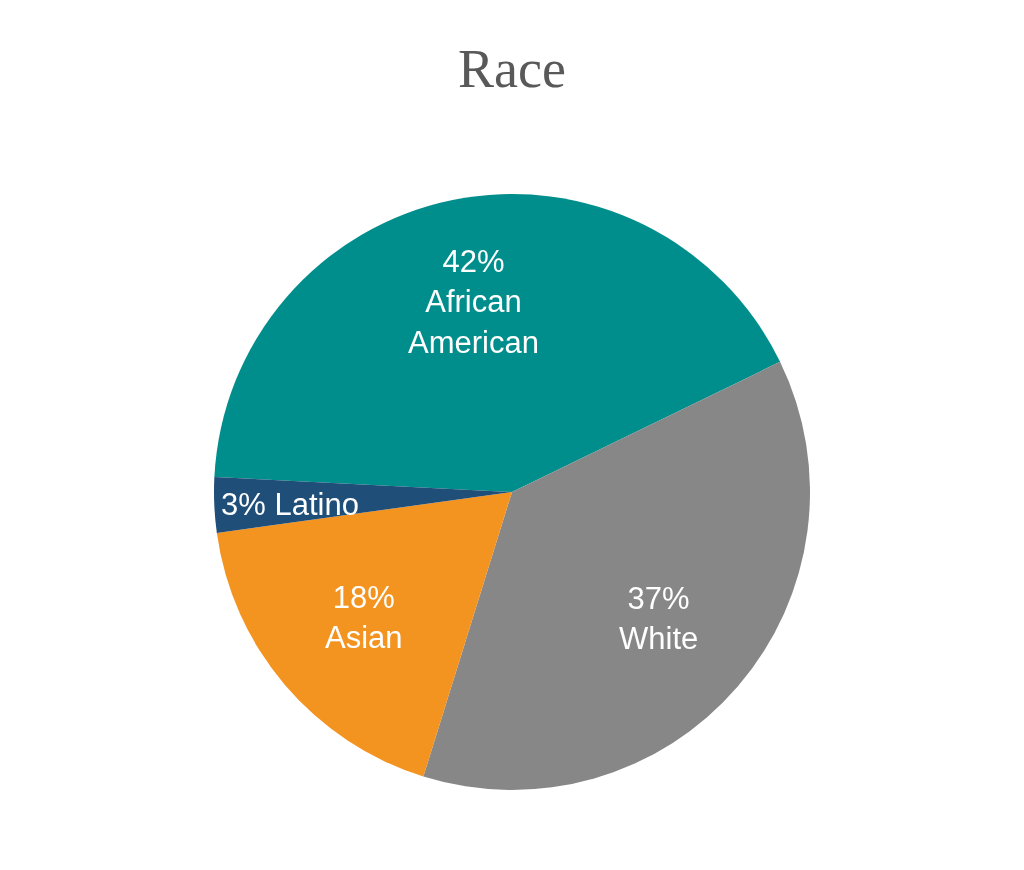 Image resolution: width=1024 pixels, height=870 pixels. What do you see at coordinates (512, 68) in the screenshot?
I see `chart-title: Race` at bounding box center [512, 68].